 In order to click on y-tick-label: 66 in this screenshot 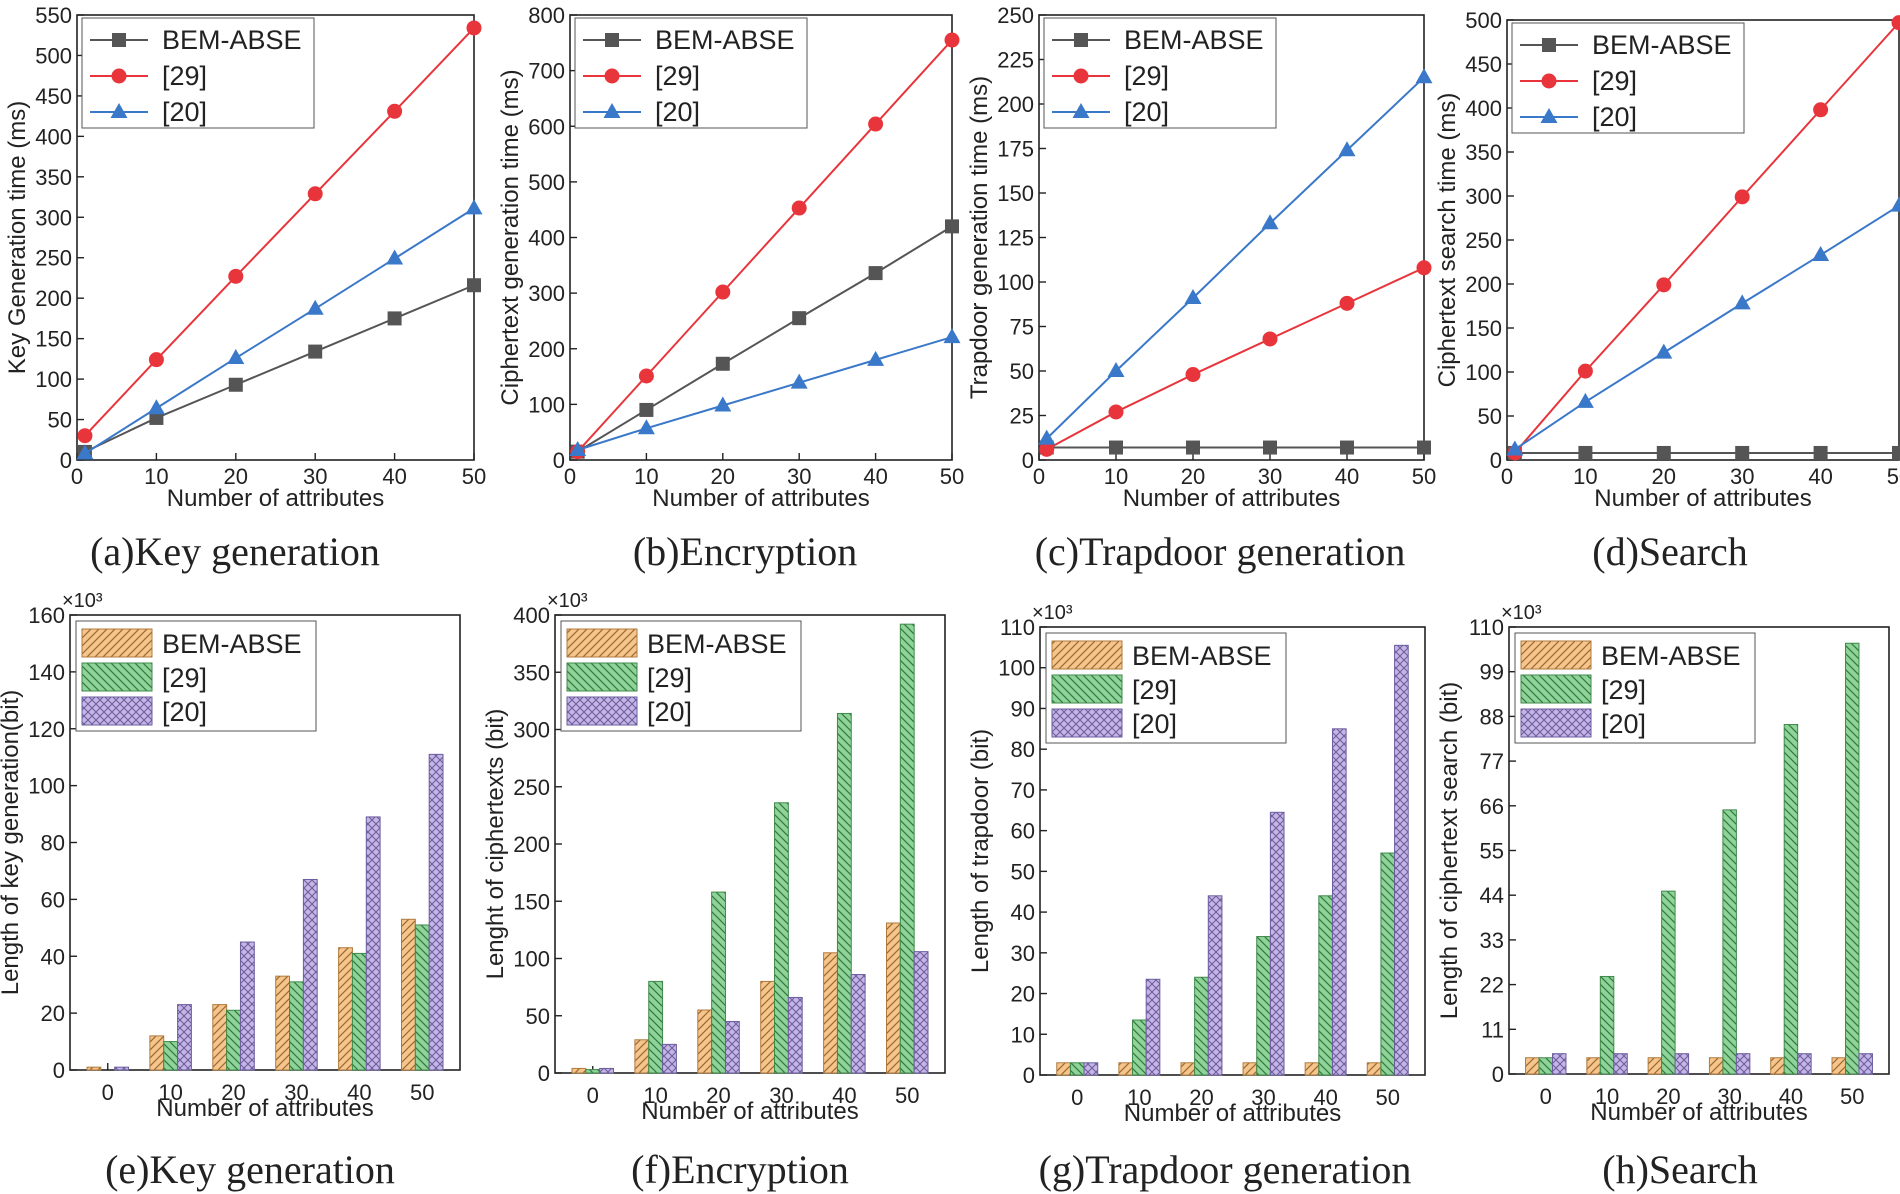, I will do `click(1492, 806)`.